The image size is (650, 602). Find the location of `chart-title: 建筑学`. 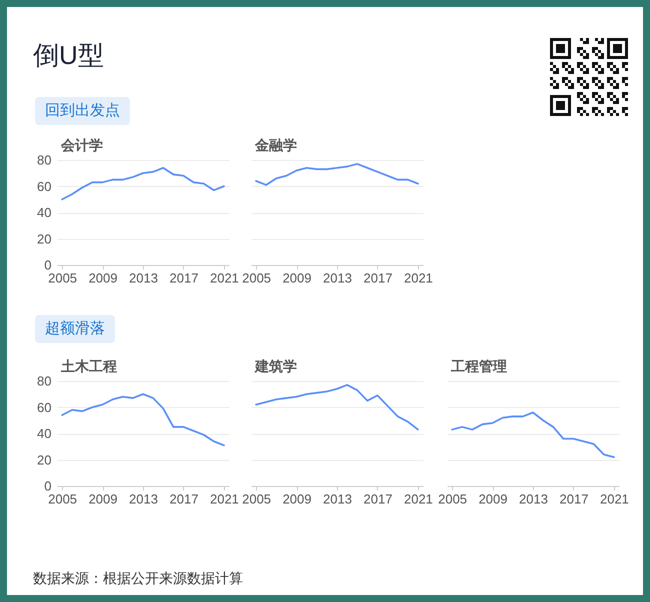

chart-title: 建筑学 is located at coordinates (275, 366).